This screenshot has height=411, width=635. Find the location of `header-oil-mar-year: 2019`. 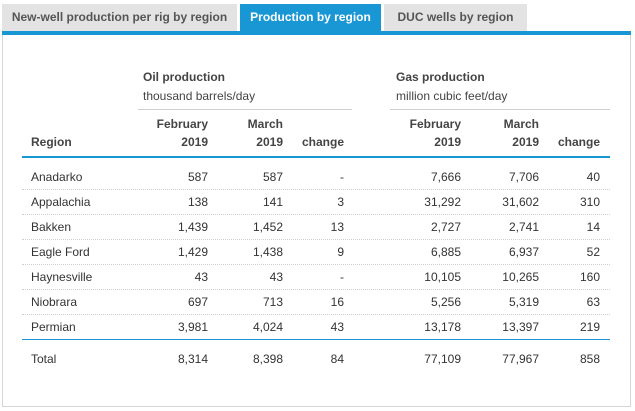

header-oil-mar-year: 2019 is located at coordinates (269, 142).